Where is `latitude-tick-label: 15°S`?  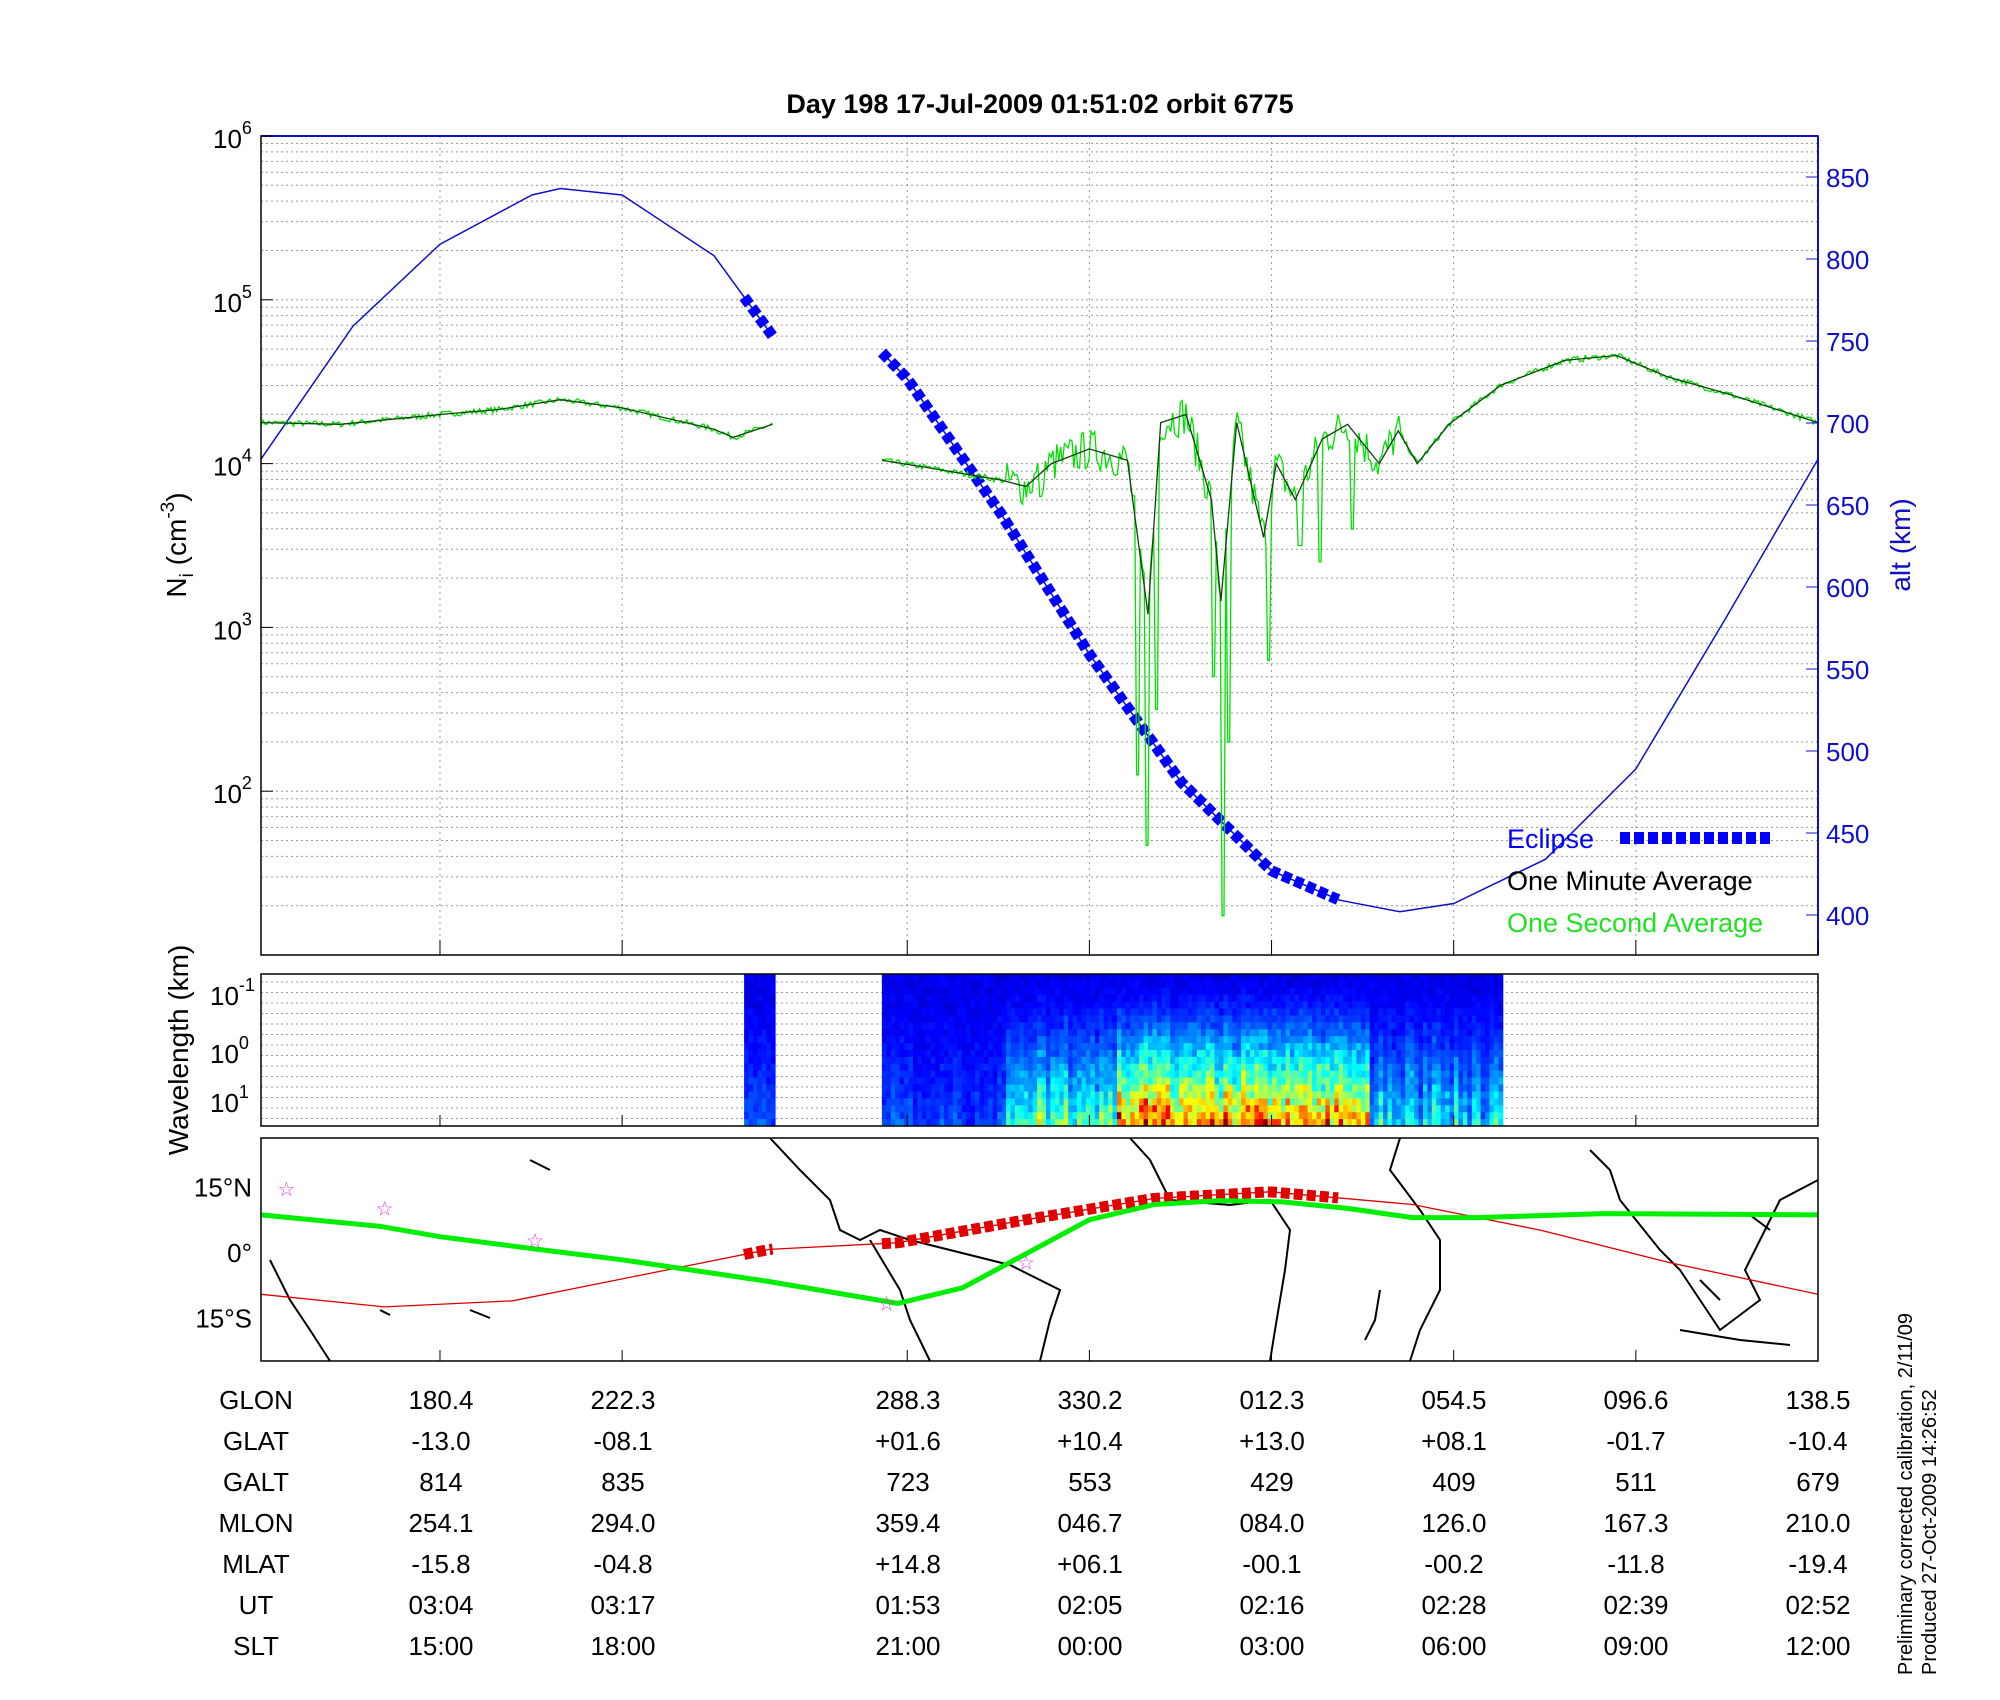
latitude-tick-label: 15°S is located at coordinates (223, 1318).